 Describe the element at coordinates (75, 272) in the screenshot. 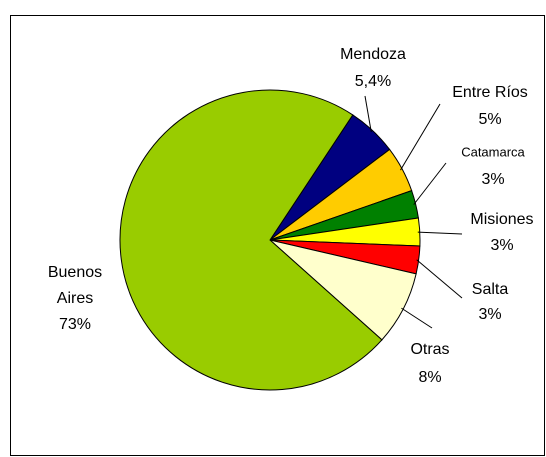

I see `label-line: Buenos` at that location.